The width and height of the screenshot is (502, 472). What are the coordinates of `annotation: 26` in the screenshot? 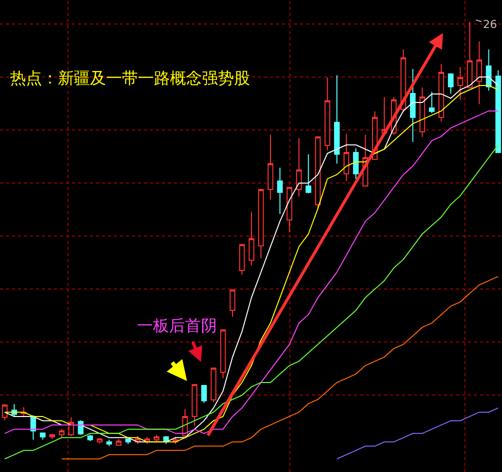 It's located at (490, 24).